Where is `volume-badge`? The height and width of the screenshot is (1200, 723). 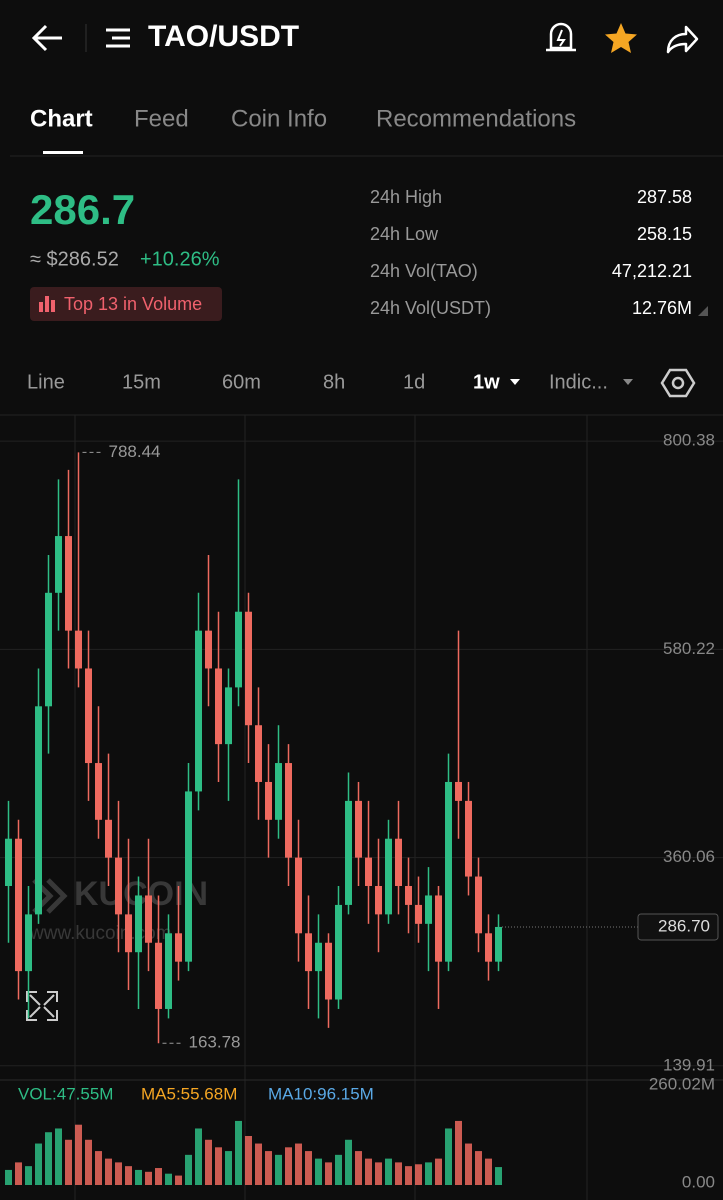 volume-badge is located at coordinates (126, 304).